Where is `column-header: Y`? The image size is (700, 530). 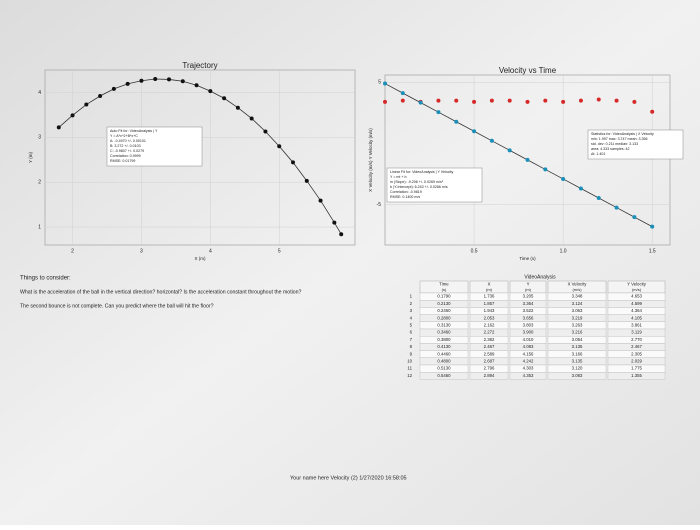 column-header: Y is located at coordinates (528, 284).